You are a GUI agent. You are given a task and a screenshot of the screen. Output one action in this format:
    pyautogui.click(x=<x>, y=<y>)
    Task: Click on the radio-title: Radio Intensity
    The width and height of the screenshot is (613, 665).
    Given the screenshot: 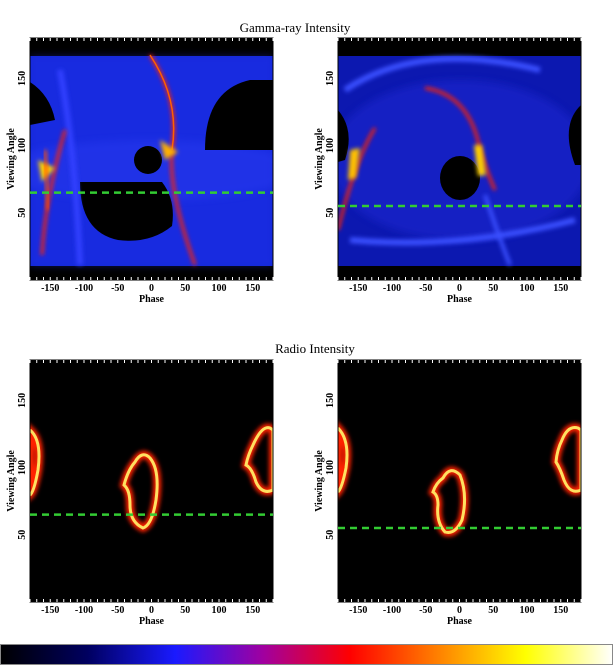 What is the action you would take?
    pyautogui.click(x=315, y=348)
    